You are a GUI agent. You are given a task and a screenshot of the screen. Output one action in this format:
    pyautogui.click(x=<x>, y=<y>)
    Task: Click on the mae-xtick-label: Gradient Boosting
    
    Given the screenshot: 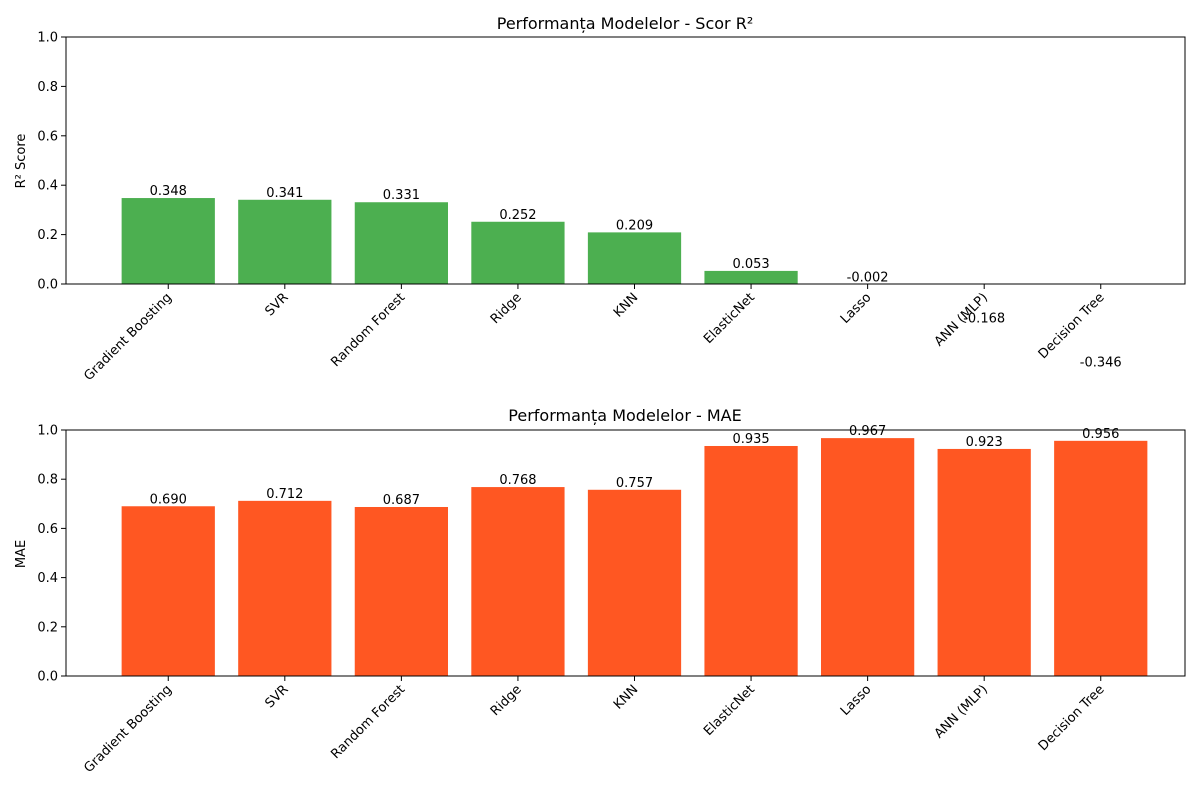 What is the action you would take?
    pyautogui.click(x=128, y=729)
    